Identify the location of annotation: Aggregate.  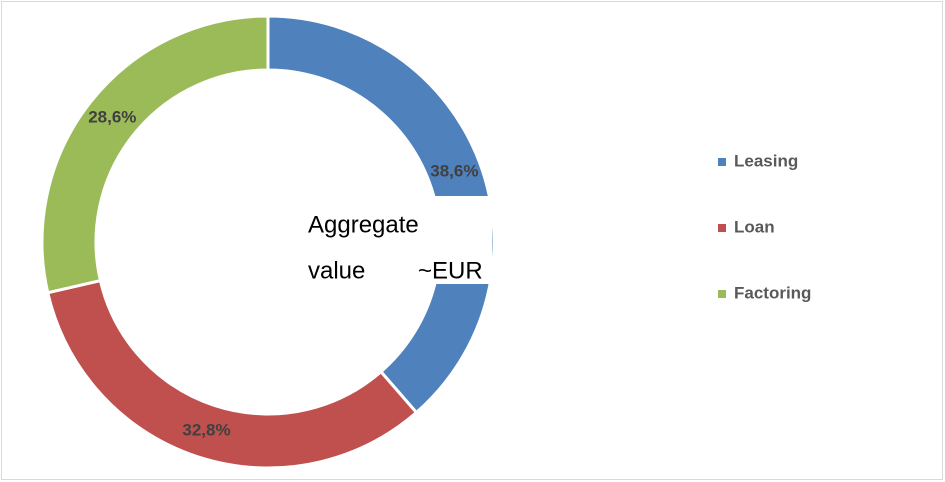
(363, 224).